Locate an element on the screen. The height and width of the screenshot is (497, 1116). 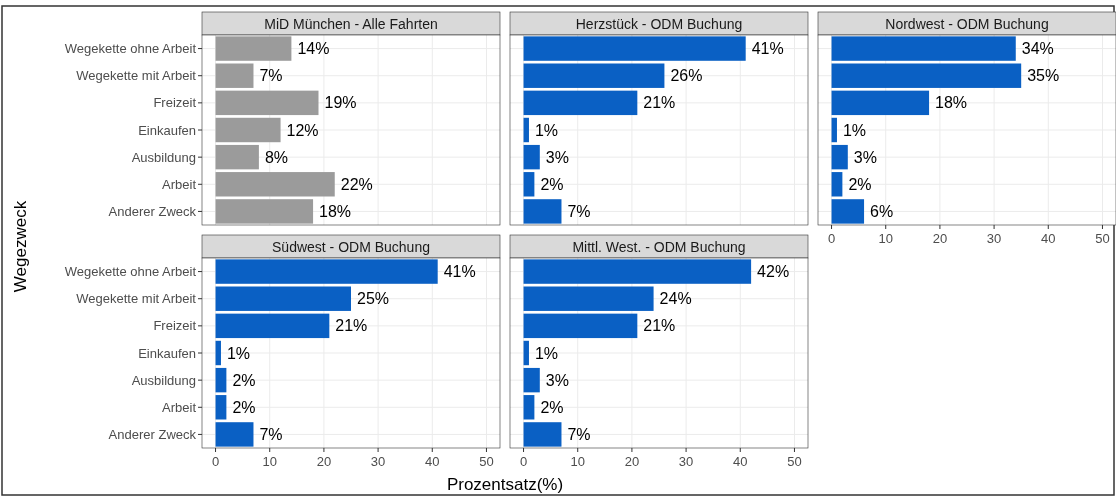
chart-title: Mittl. West. - ODM Buchung is located at coordinates (659, 246).